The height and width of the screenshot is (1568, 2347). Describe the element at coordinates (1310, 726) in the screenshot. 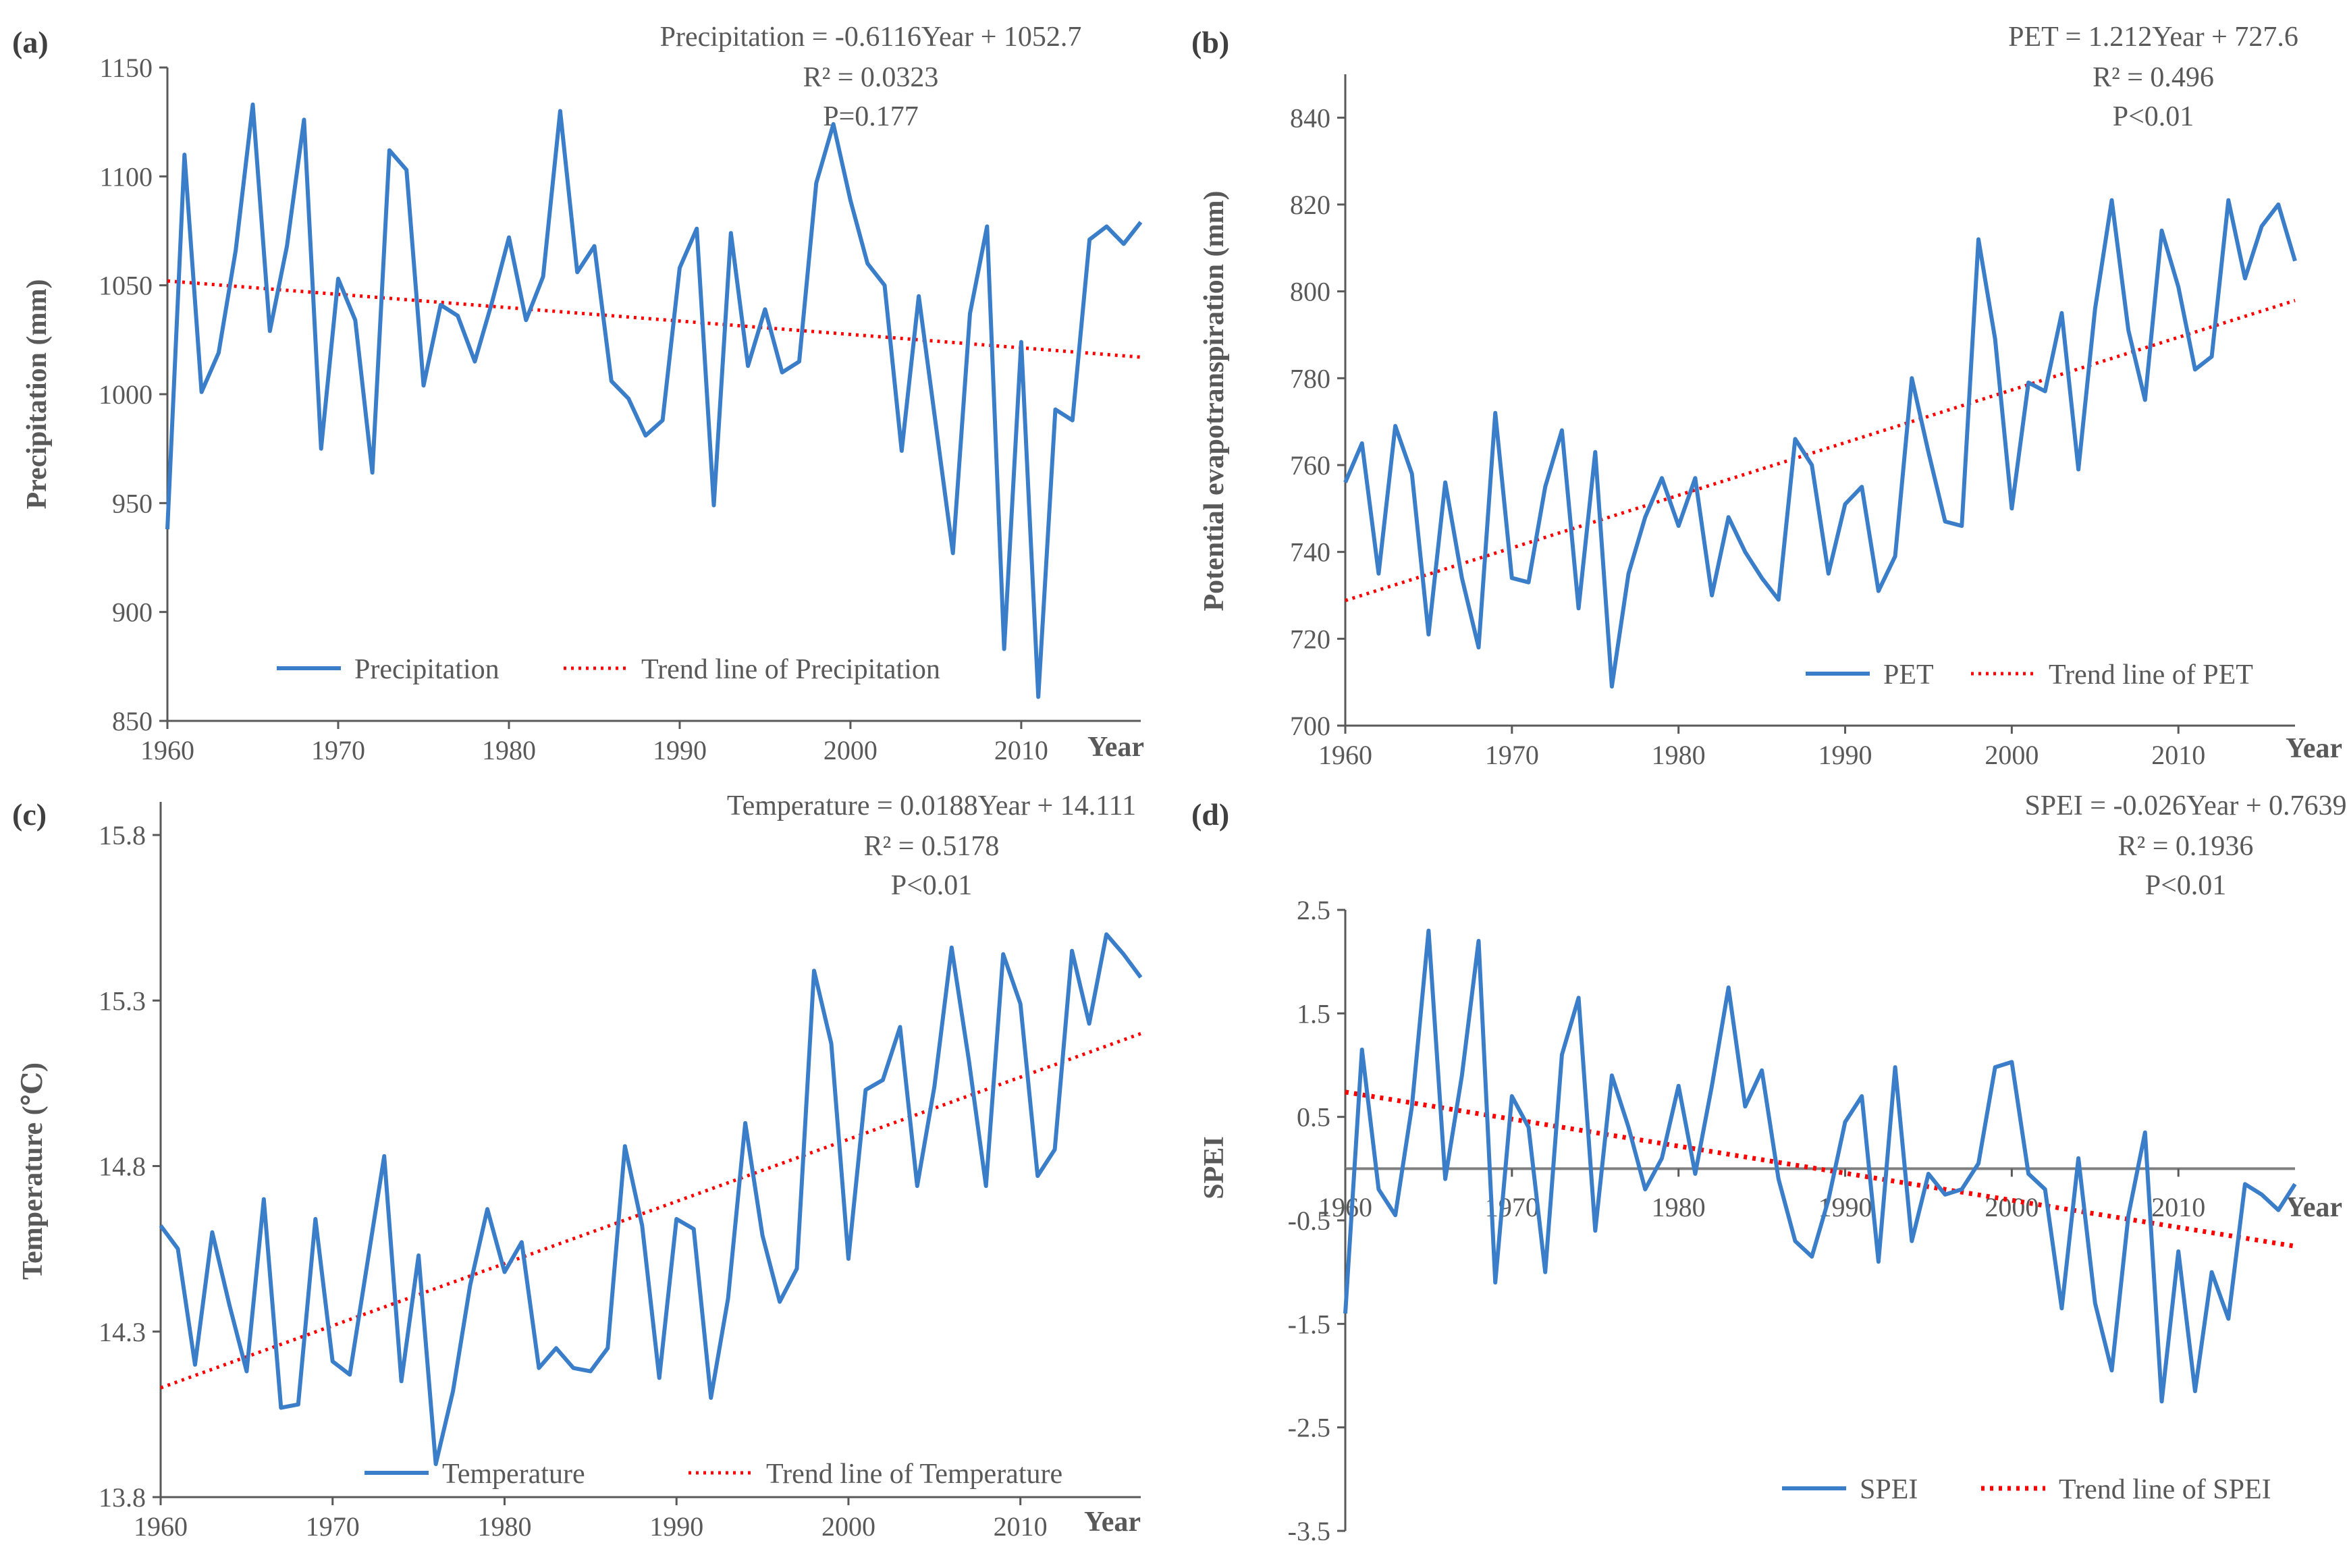

I see `y-tick-label-b: 700` at that location.